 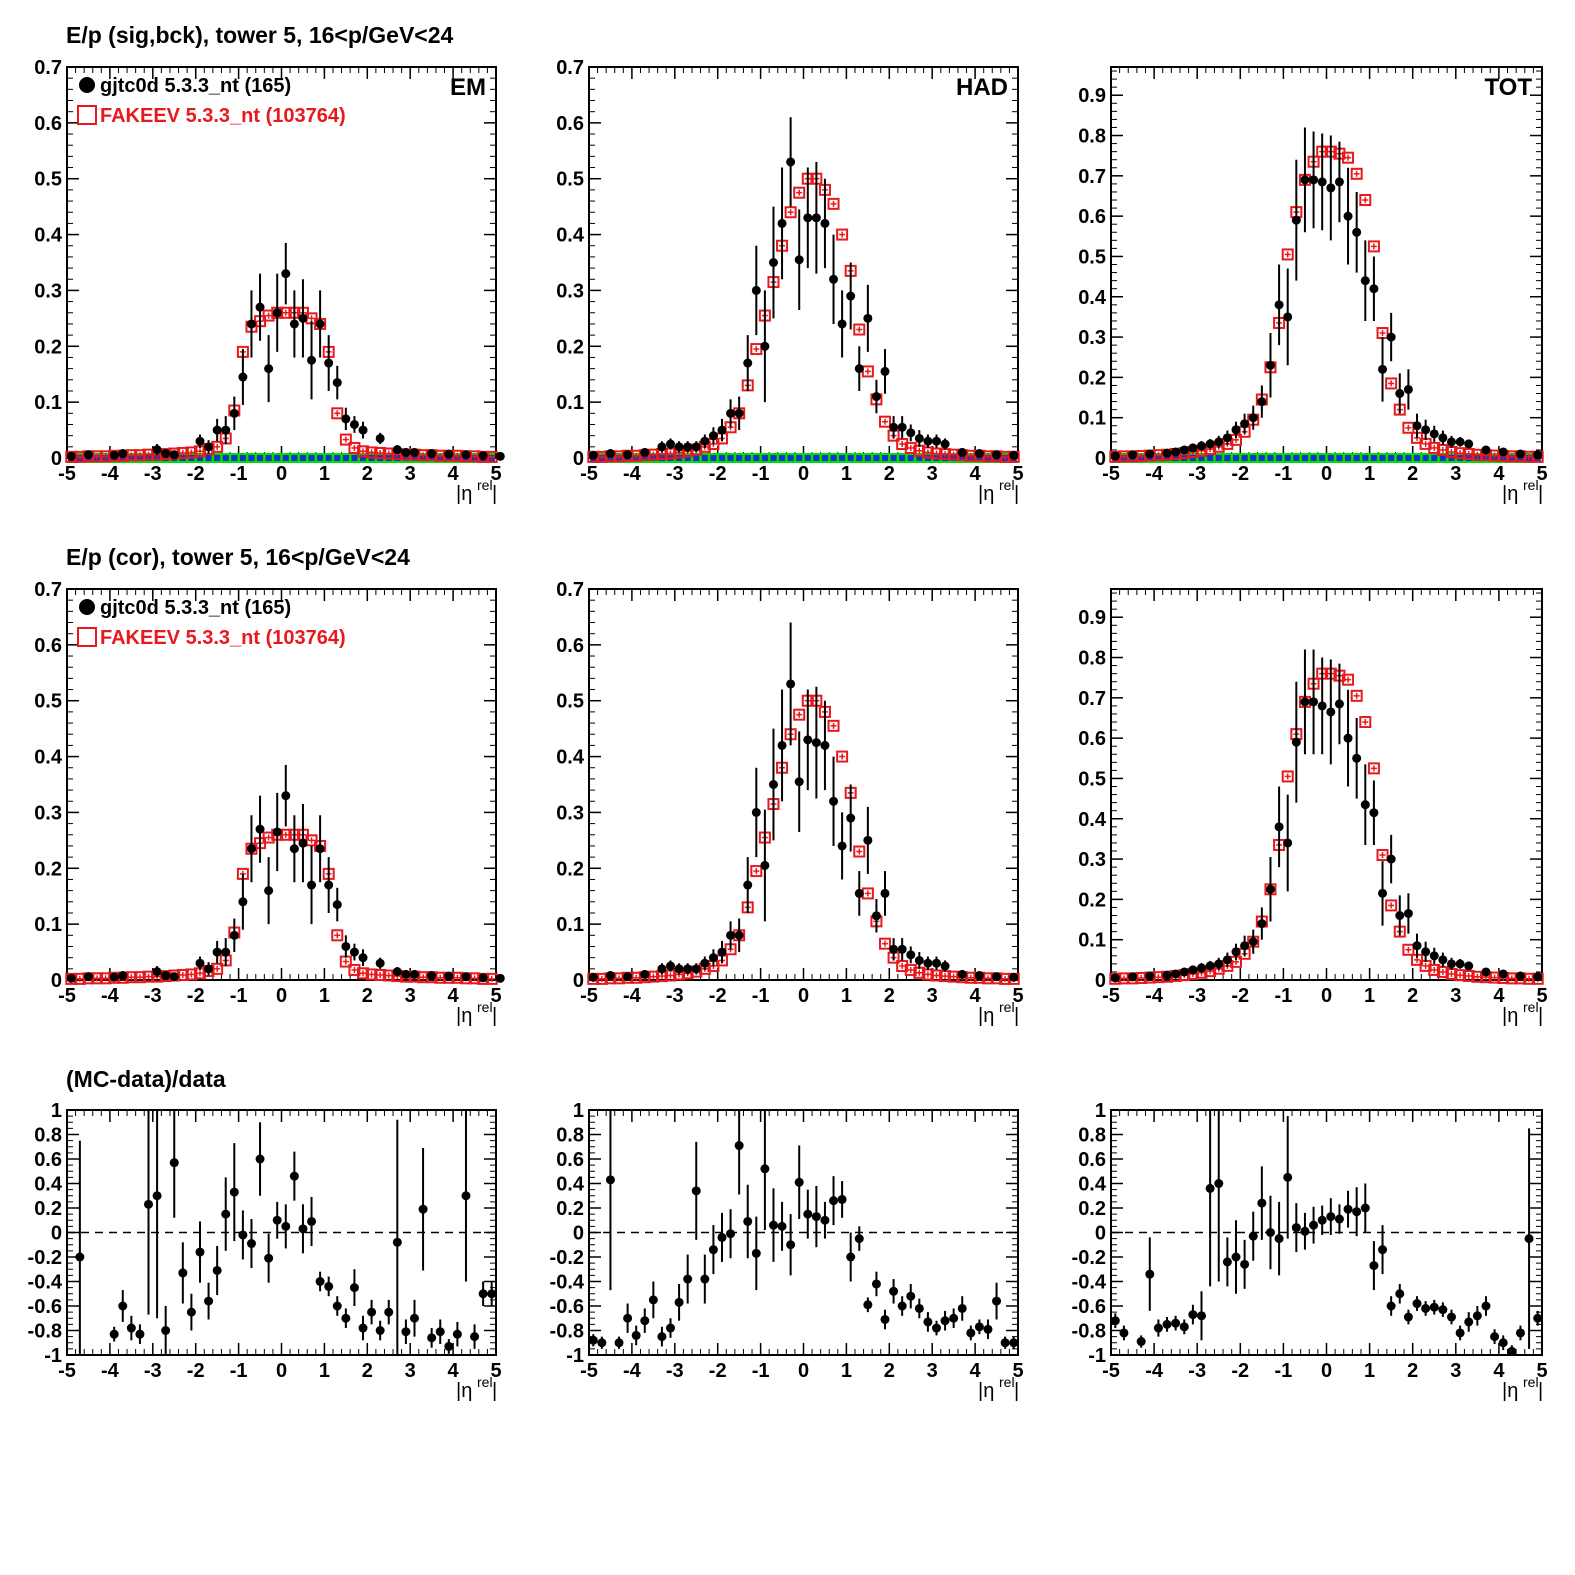 What do you see at coordinates (803, 996) in the screenshot?
I see `x-tick-label: 0` at bounding box center [803, 996].